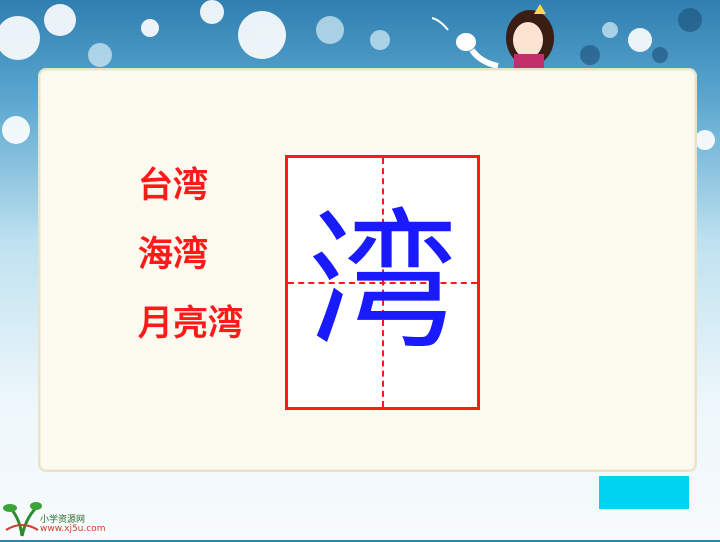 The image size is (720, 542). I want to click on girl-illustration, so click(530, 37).